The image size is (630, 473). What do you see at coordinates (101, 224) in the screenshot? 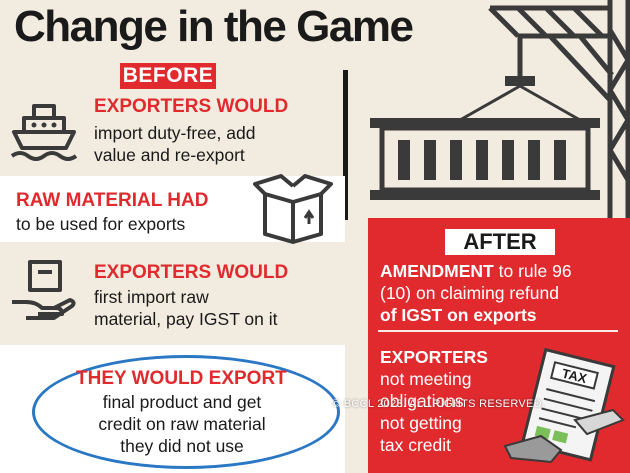
I see `before-item-2-body: to be used for exports` at bounding box center [101, 224].